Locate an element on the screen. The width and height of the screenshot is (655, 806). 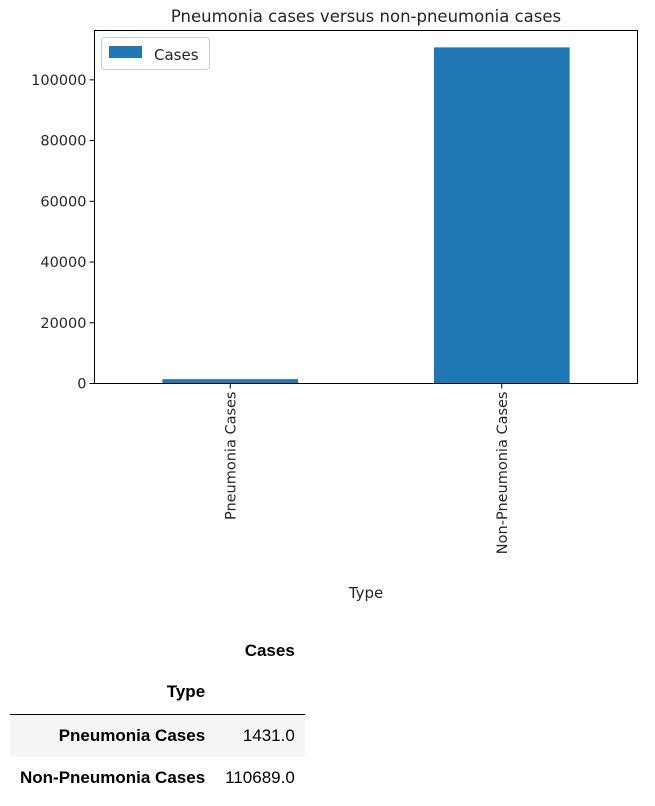
y-tick-label: 40000 is located at coordinates (63, 263).